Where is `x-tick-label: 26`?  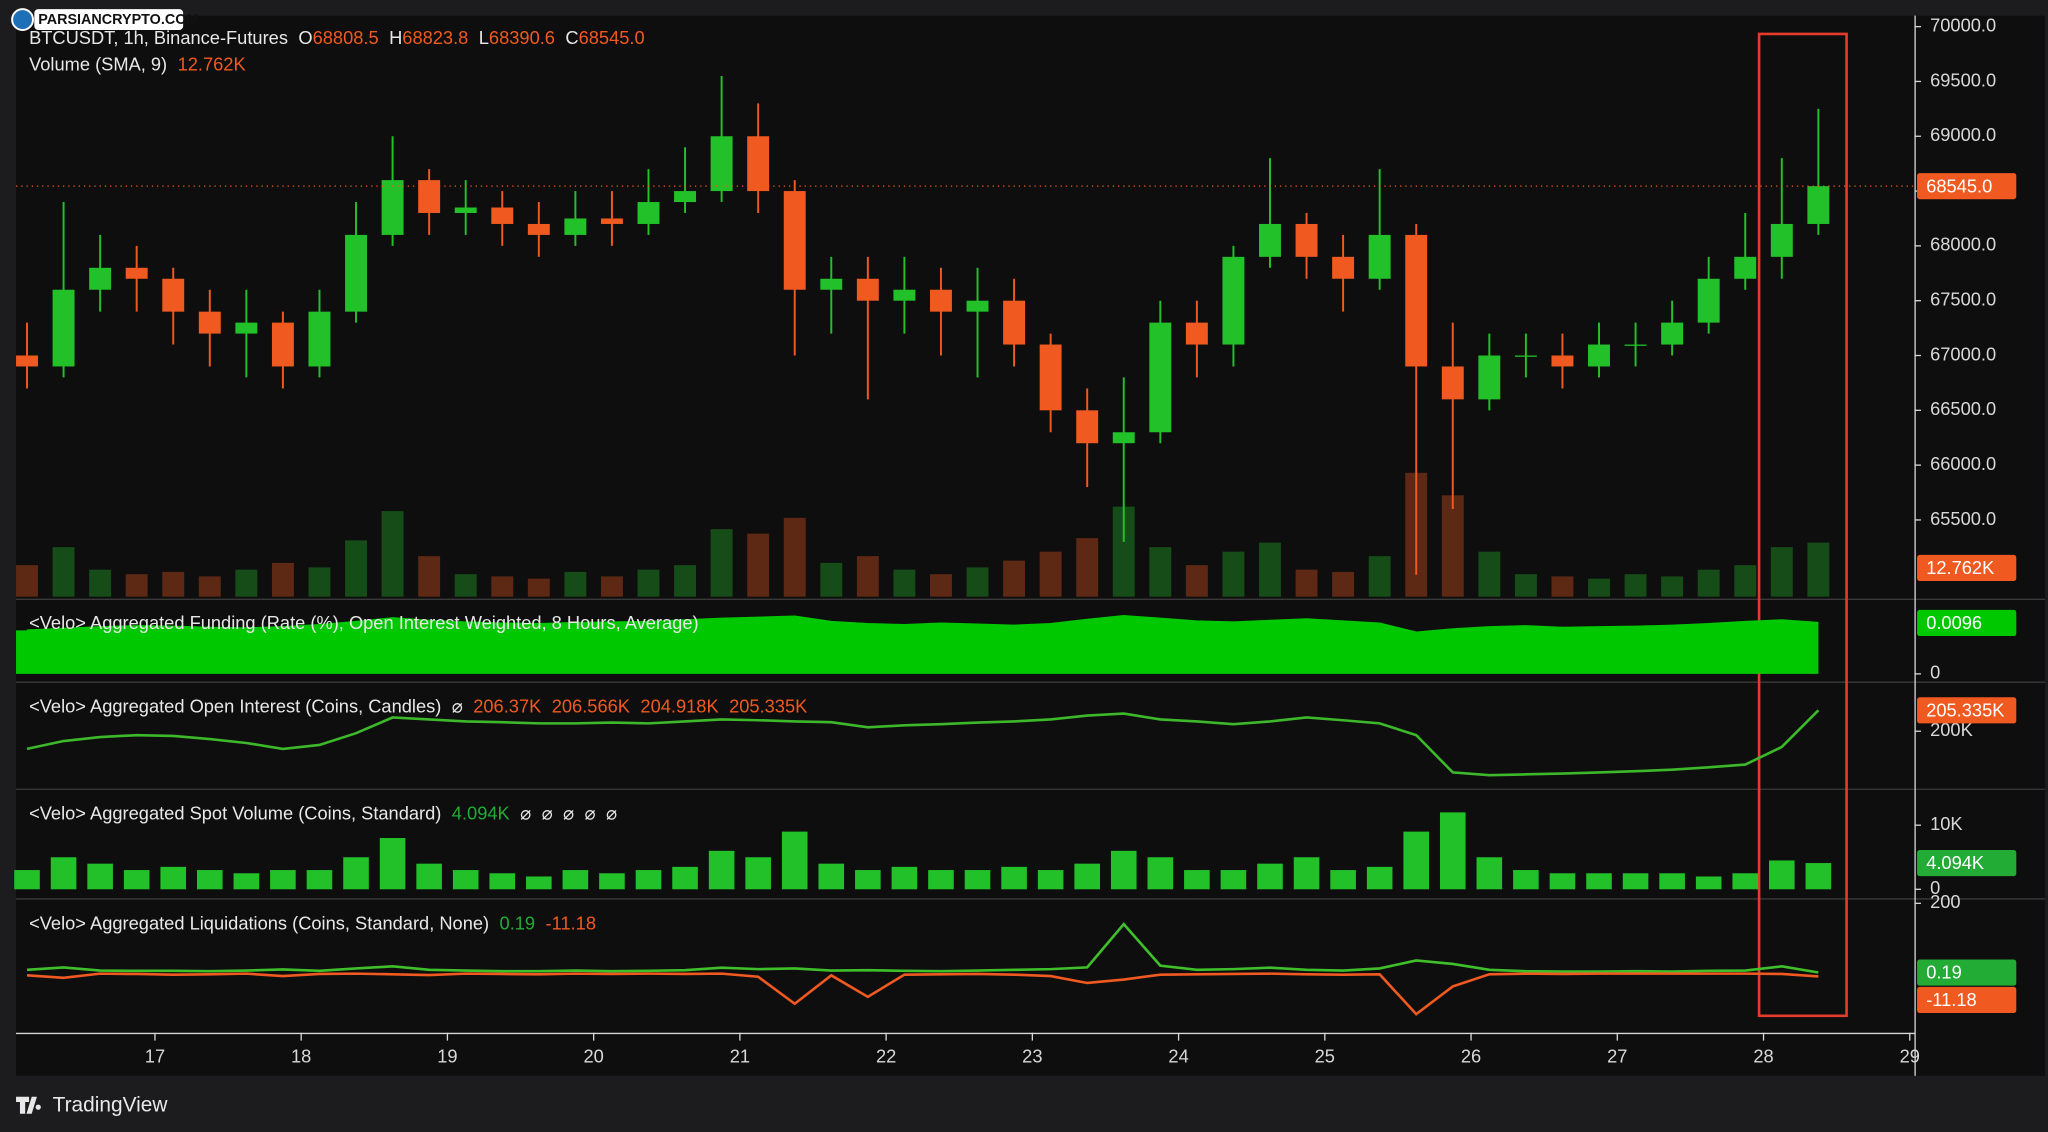 x-tick-label: 26 is located at coordinates (1471, 1055).